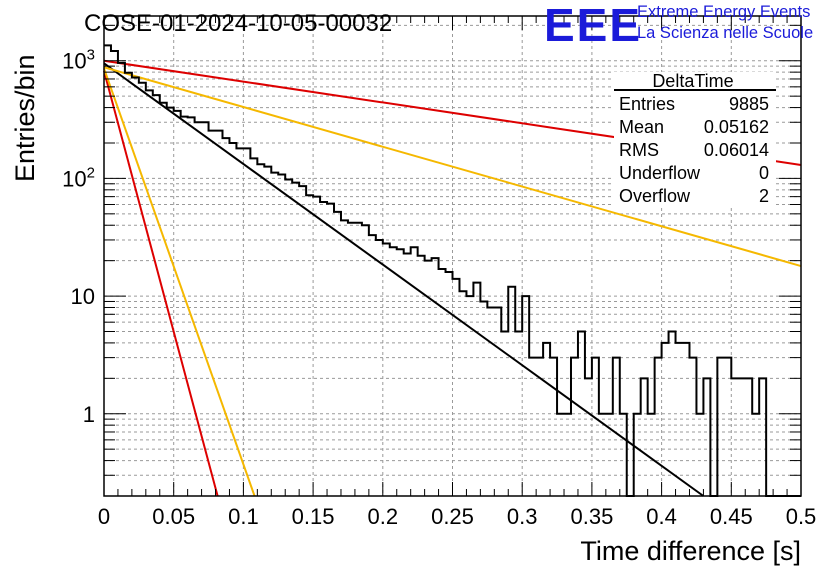 The width and height of the screenshot is (836, 572). I want to click on y-tick-label: 1, so click(89, 414).